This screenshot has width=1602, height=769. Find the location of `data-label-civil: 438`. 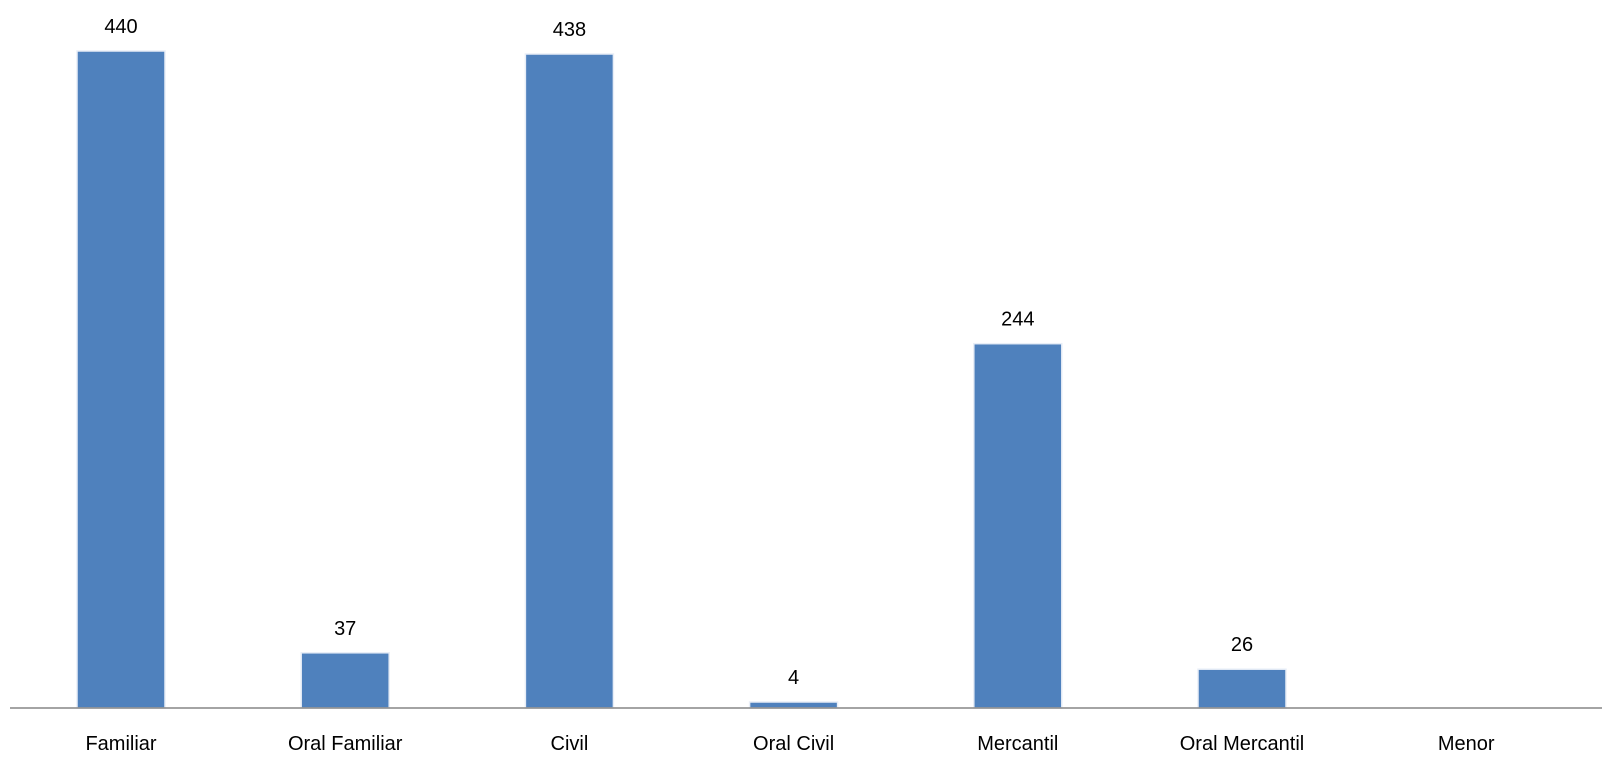

data-label-civil: 438 is located at coordinates (569, 30).